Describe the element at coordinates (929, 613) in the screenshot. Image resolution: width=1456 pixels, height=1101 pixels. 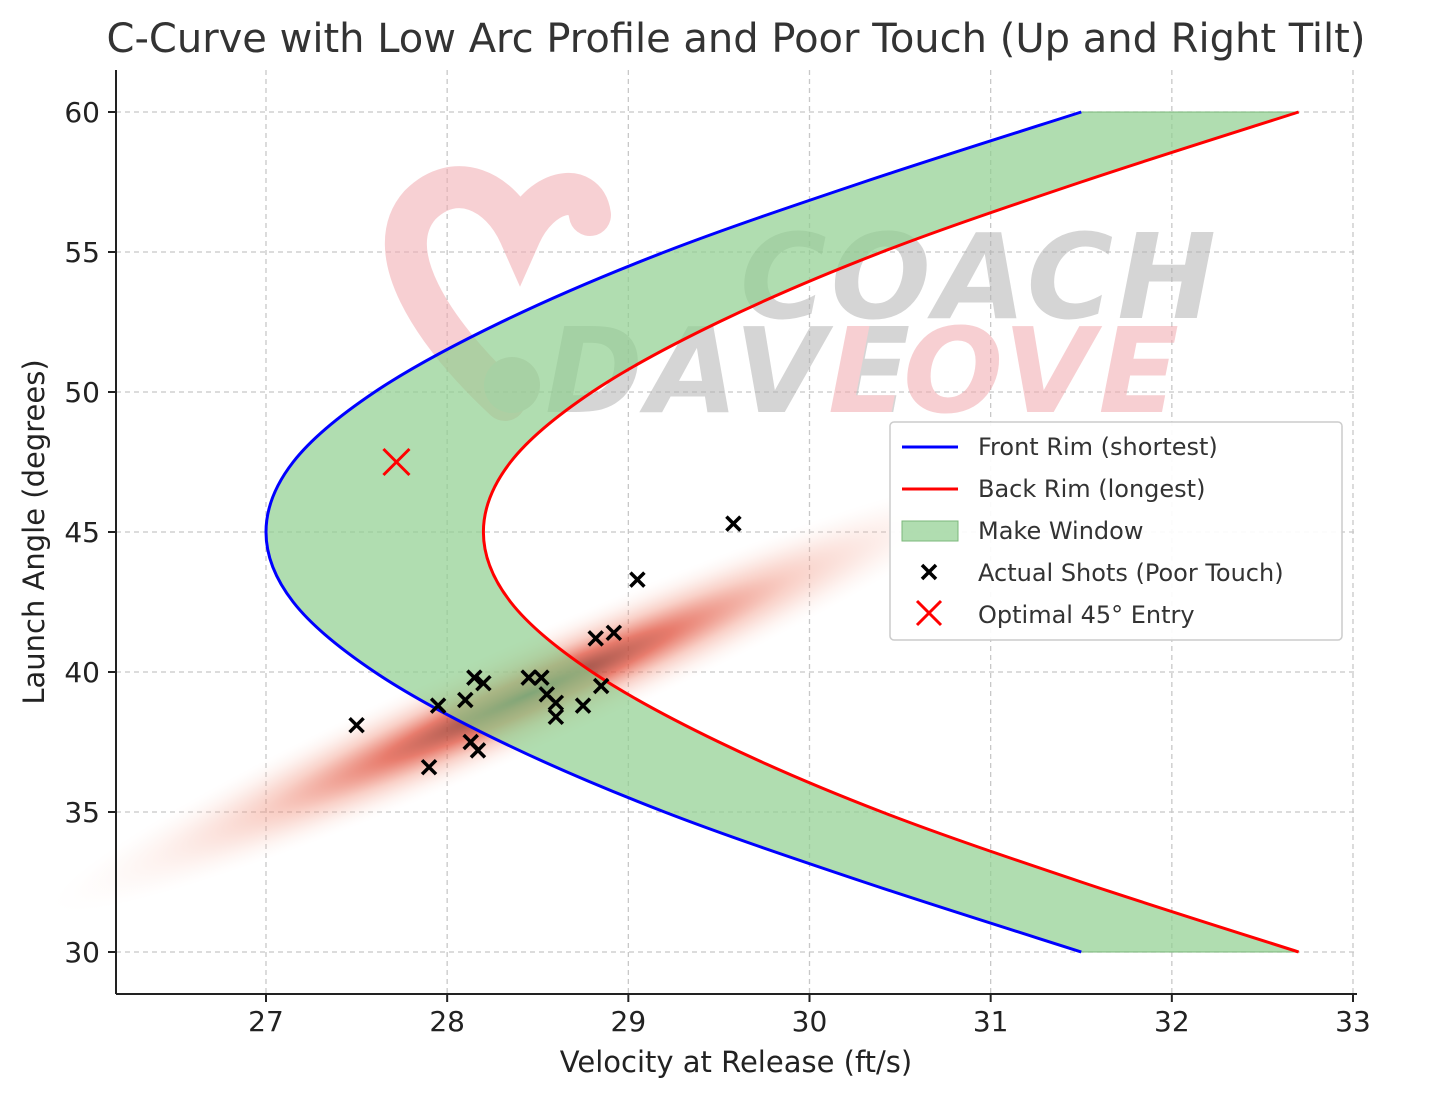
I see `legend-optimal-swatch` at that location.